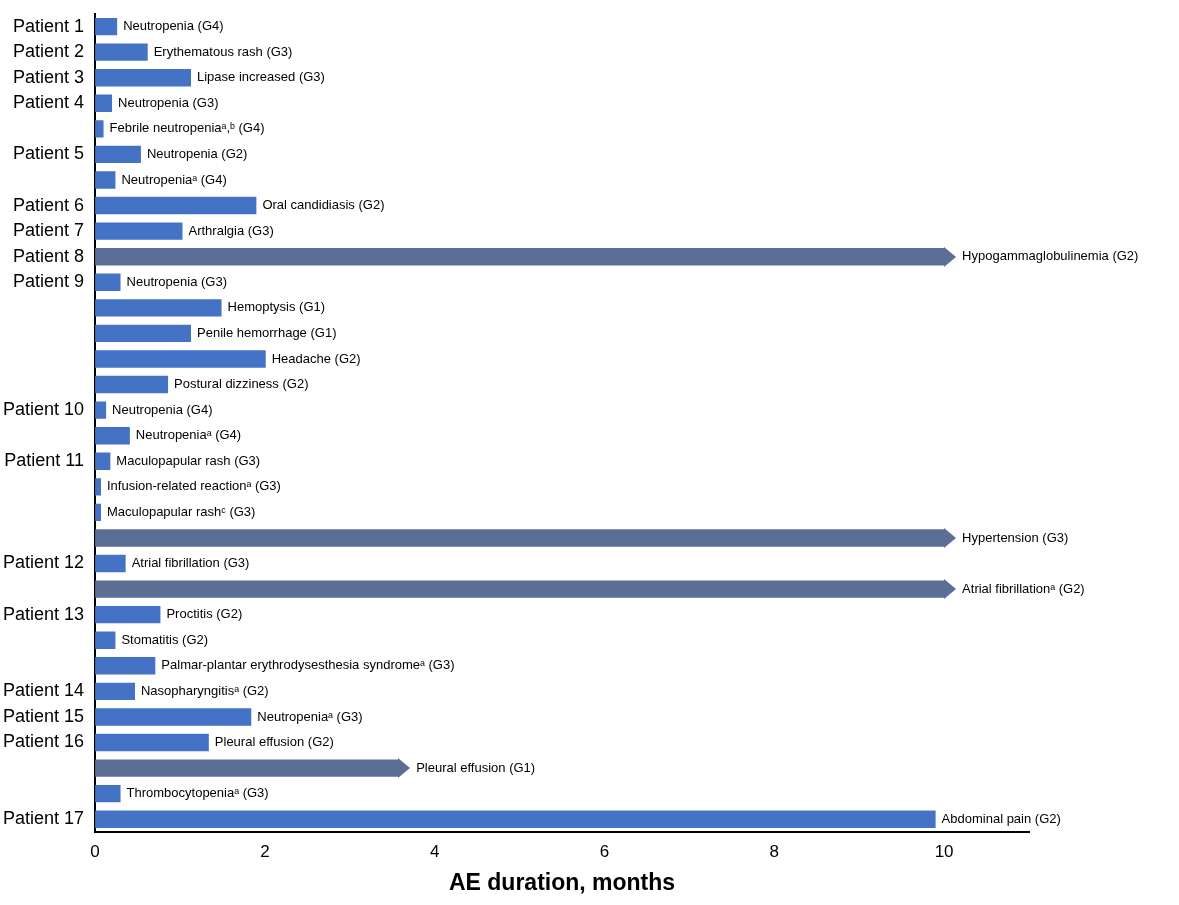 The image size is (1179, 905). I want to click on data-label: Oral candidiasis (G2), so click(323, 205).